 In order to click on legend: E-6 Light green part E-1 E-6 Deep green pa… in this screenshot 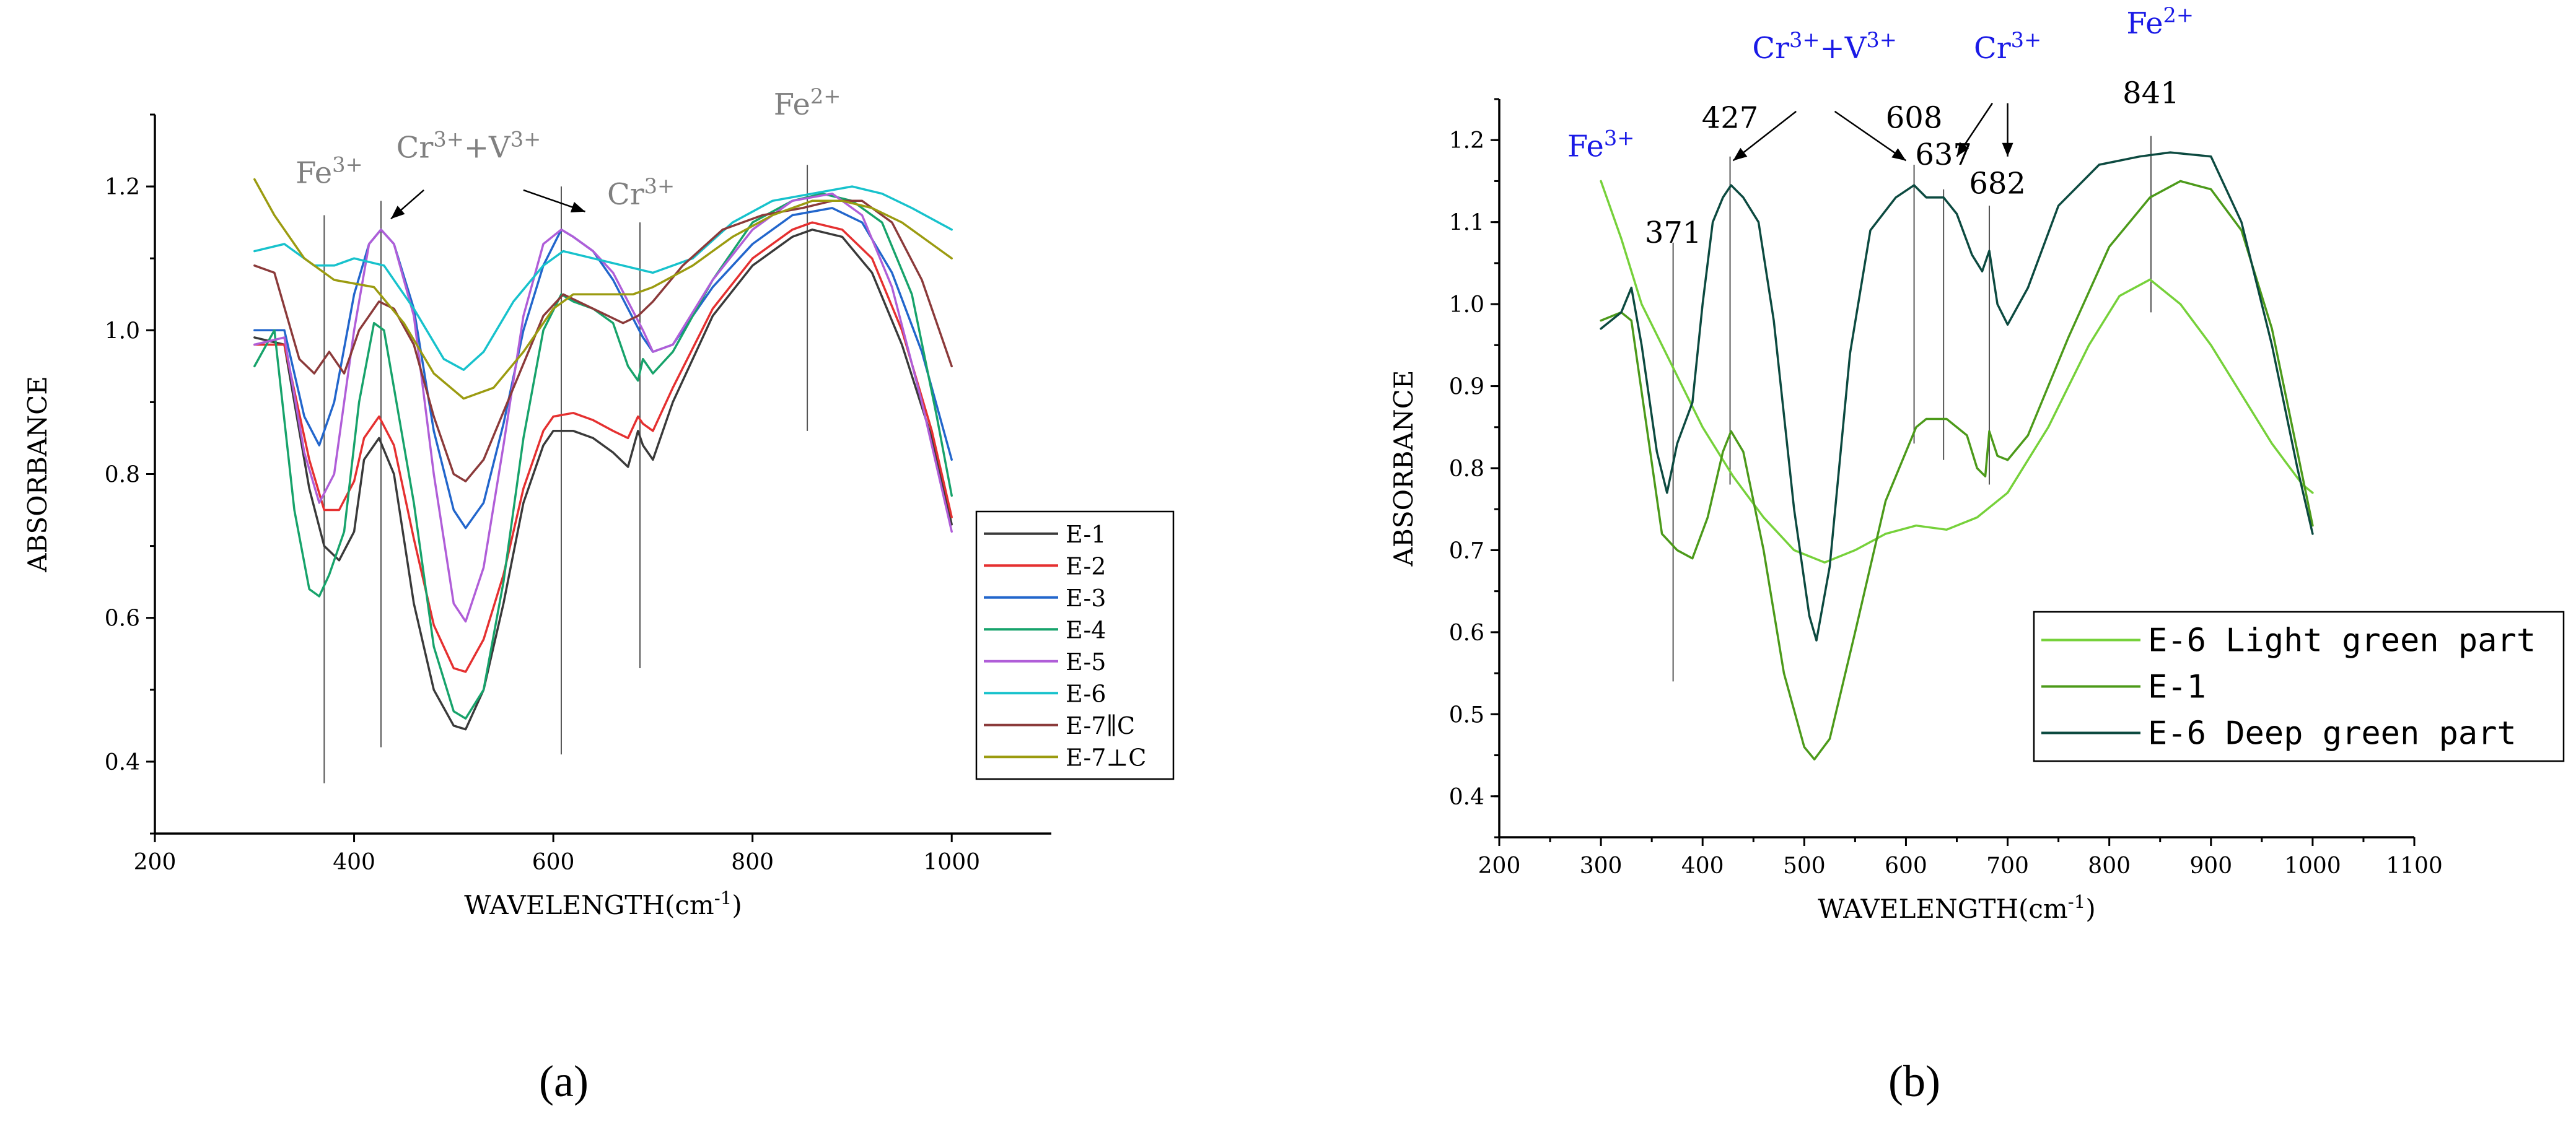, I will do `click(2299, 686)`.